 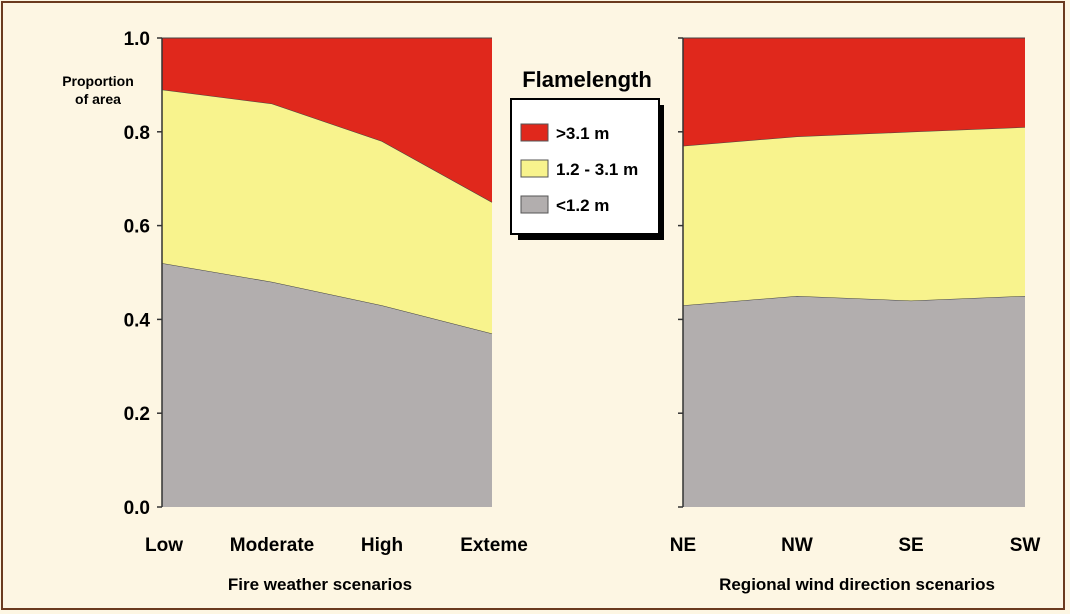 What do you see at coordinates (587, 79) in the screenshot?
I see `legend-title: Flamelength` at bounding box center [587, 79].